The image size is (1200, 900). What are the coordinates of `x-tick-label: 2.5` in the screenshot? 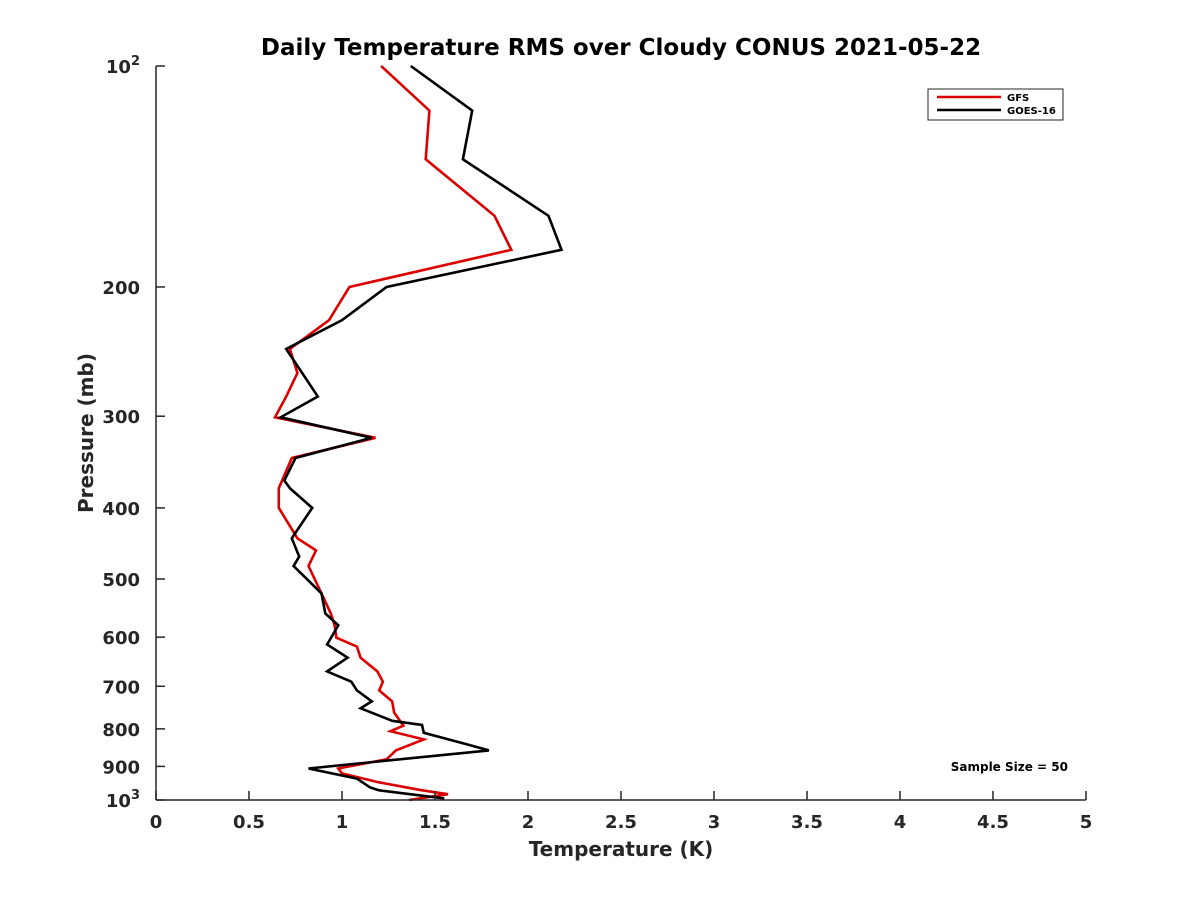 It's located at (621, 822).